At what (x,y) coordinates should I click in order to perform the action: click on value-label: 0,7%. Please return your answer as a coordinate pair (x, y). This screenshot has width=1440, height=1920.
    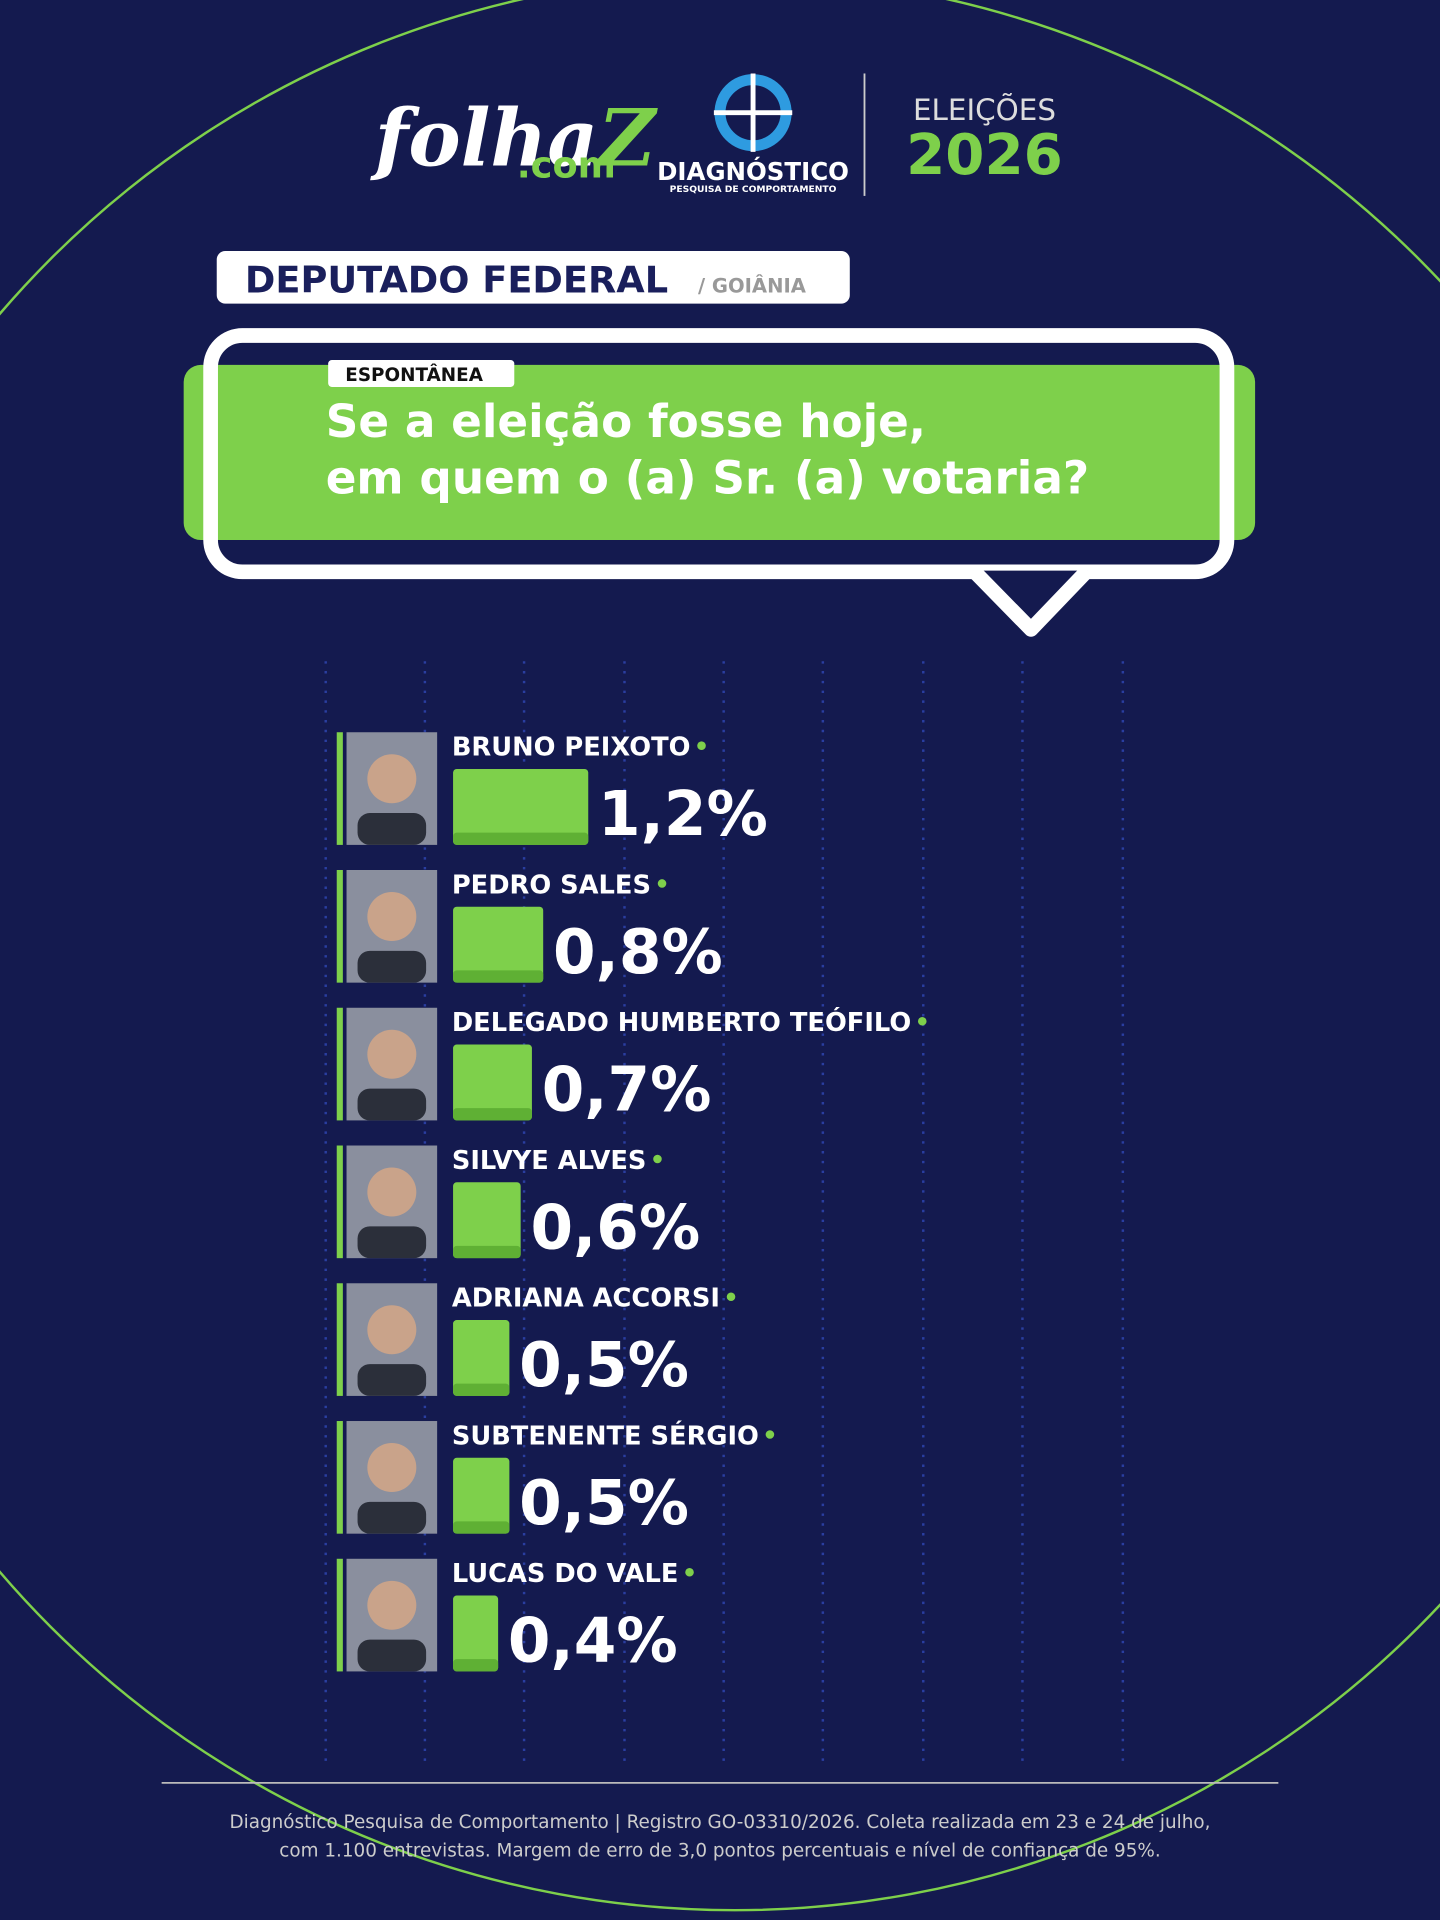
    Looking at the image, I should click on (627, 1090).